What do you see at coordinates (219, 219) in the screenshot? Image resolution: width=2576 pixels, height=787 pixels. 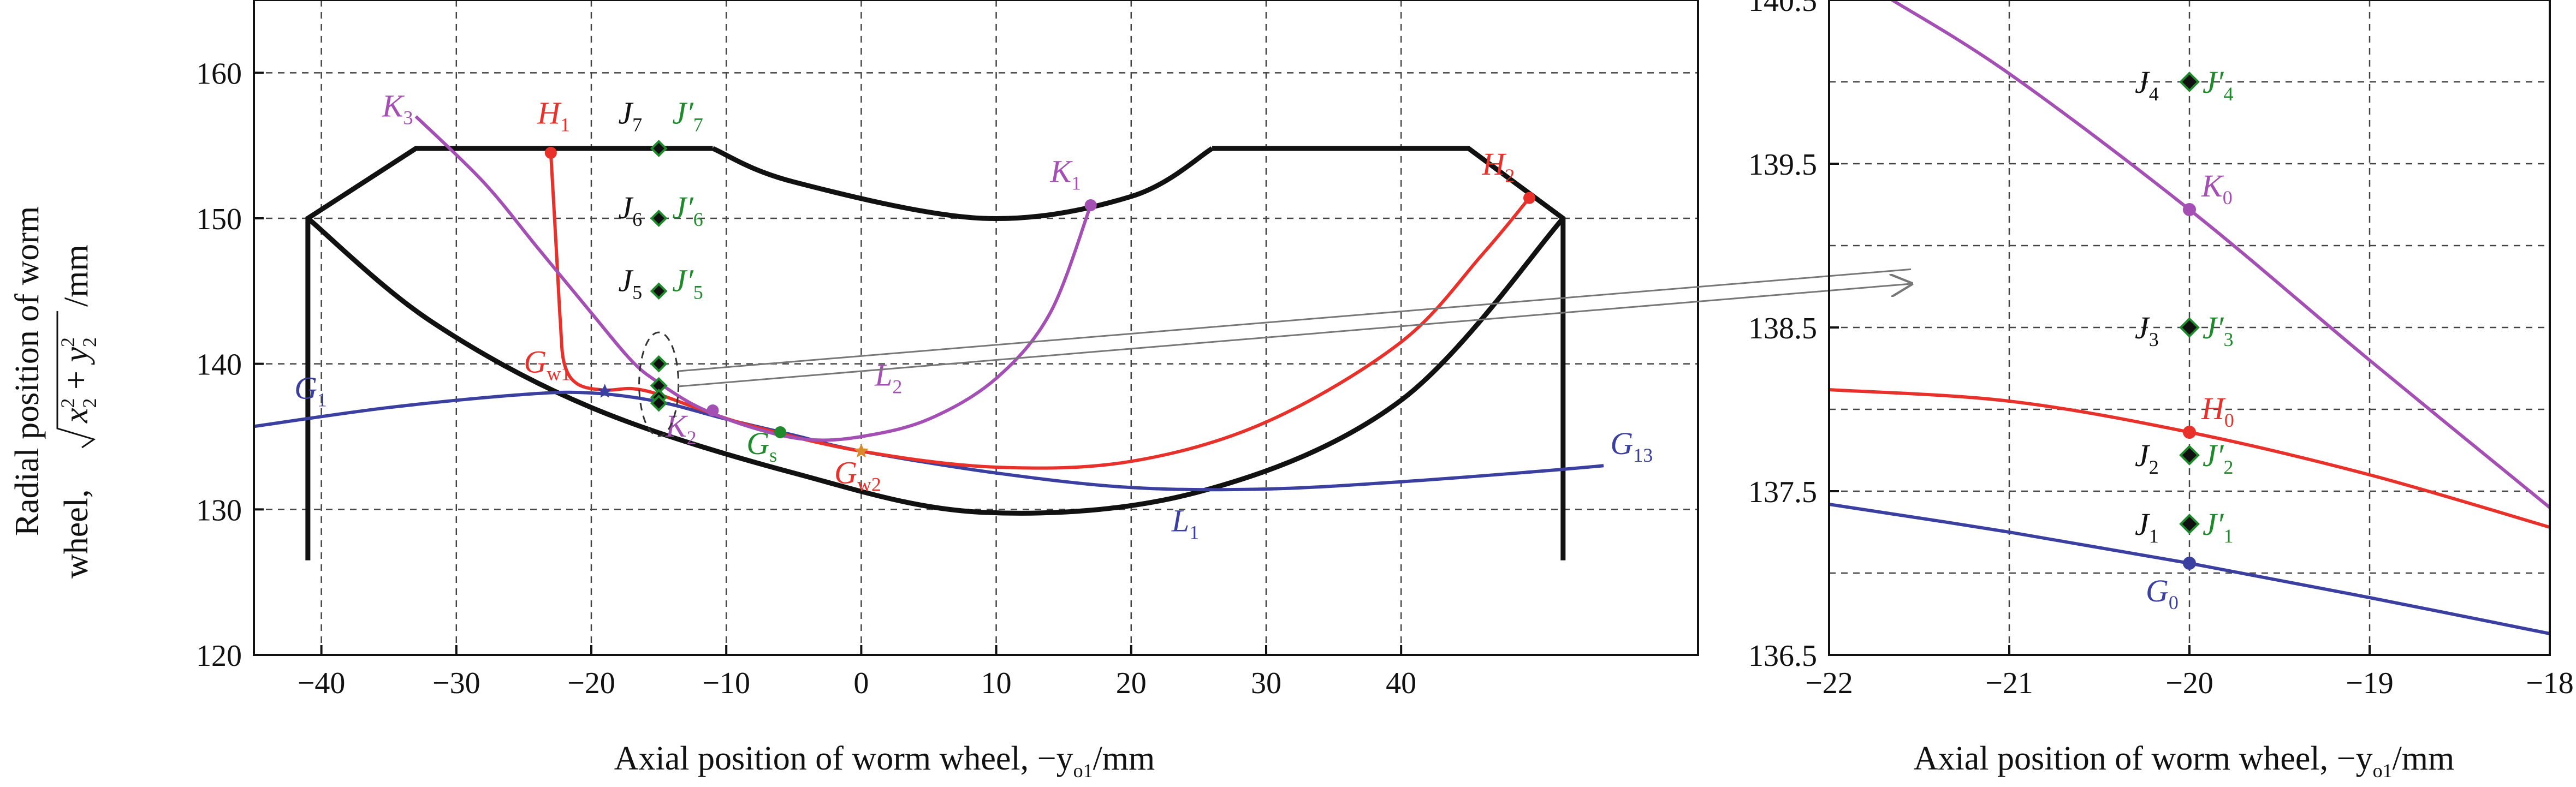 I see `y-tick-label: 150` at bounding box center [219, 219].